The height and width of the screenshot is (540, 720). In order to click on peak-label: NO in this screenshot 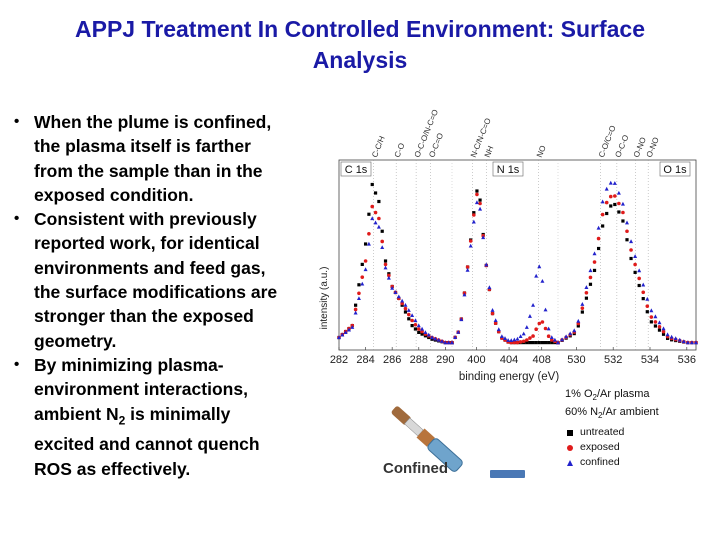, I will do `click(541, 151)`.